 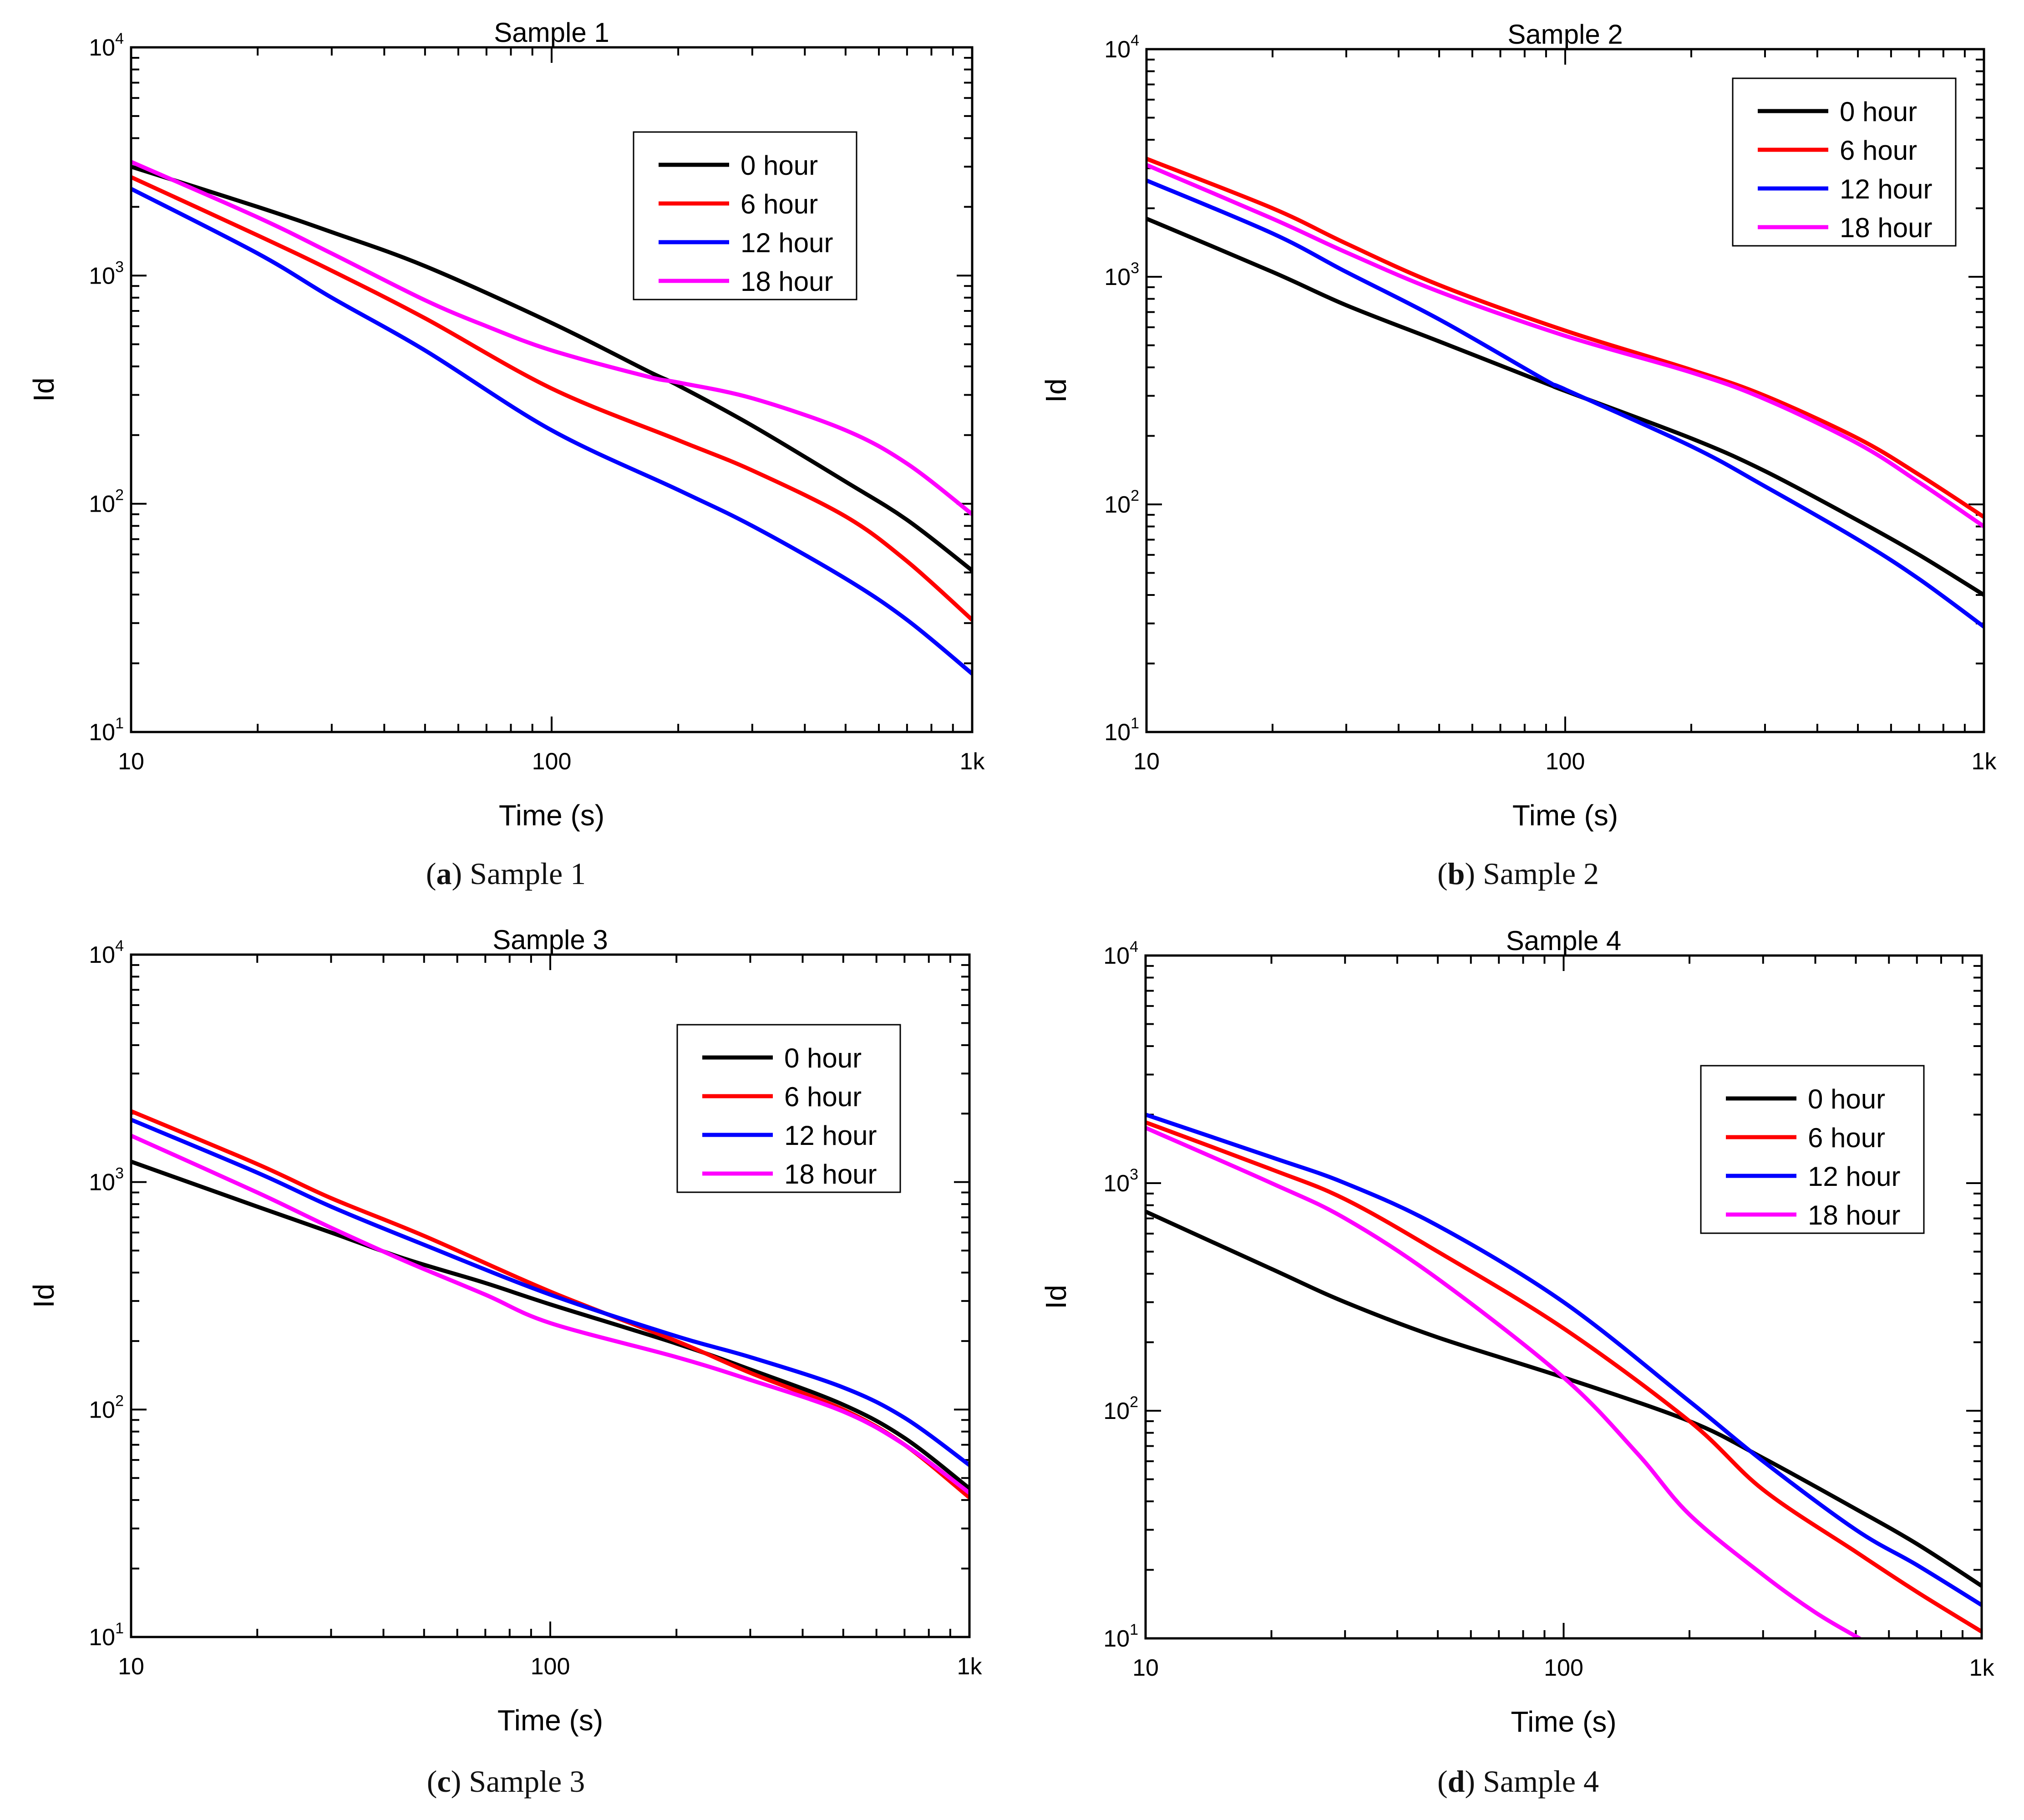 What do you see at coordinates (506, 874) in the screenshot?
I see `caption-a: (a) Sample 1` at bounding box center [506, 874].